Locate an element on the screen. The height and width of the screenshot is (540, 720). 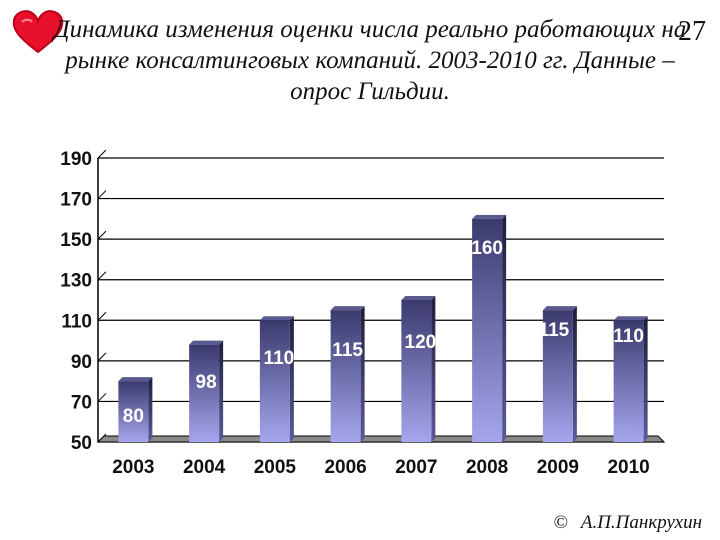
slide-number: 27 is located at coordinates (692, 31).